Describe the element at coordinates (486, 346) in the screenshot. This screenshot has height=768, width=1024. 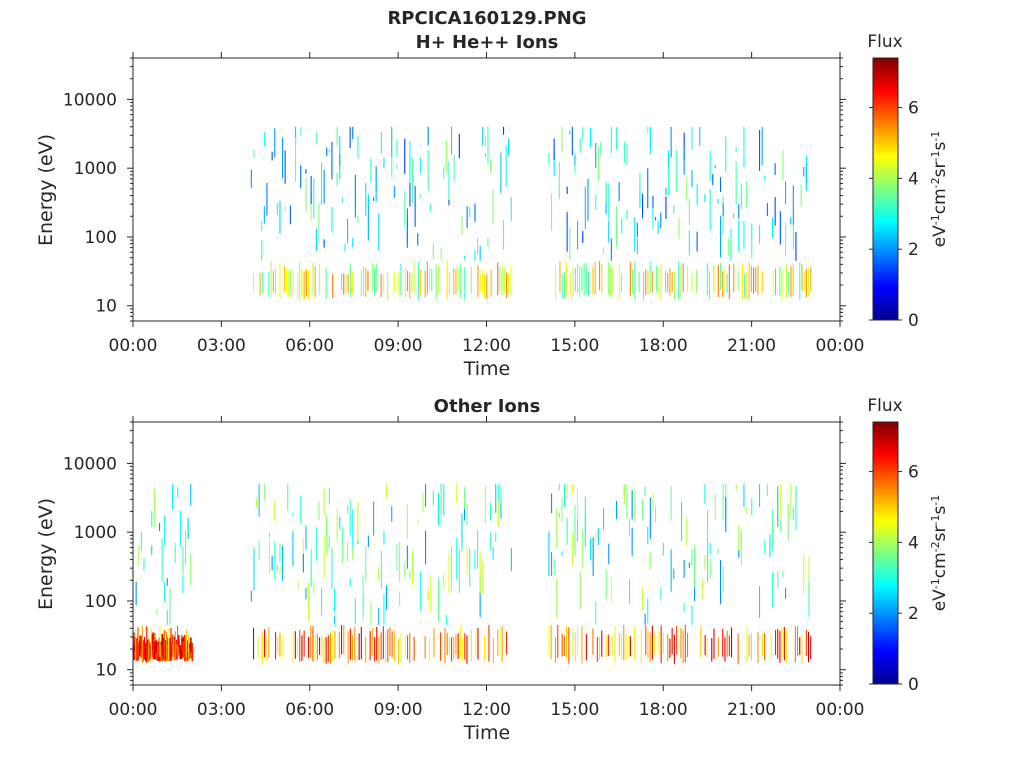
I see `x-tick-label: 12:00` at that location.